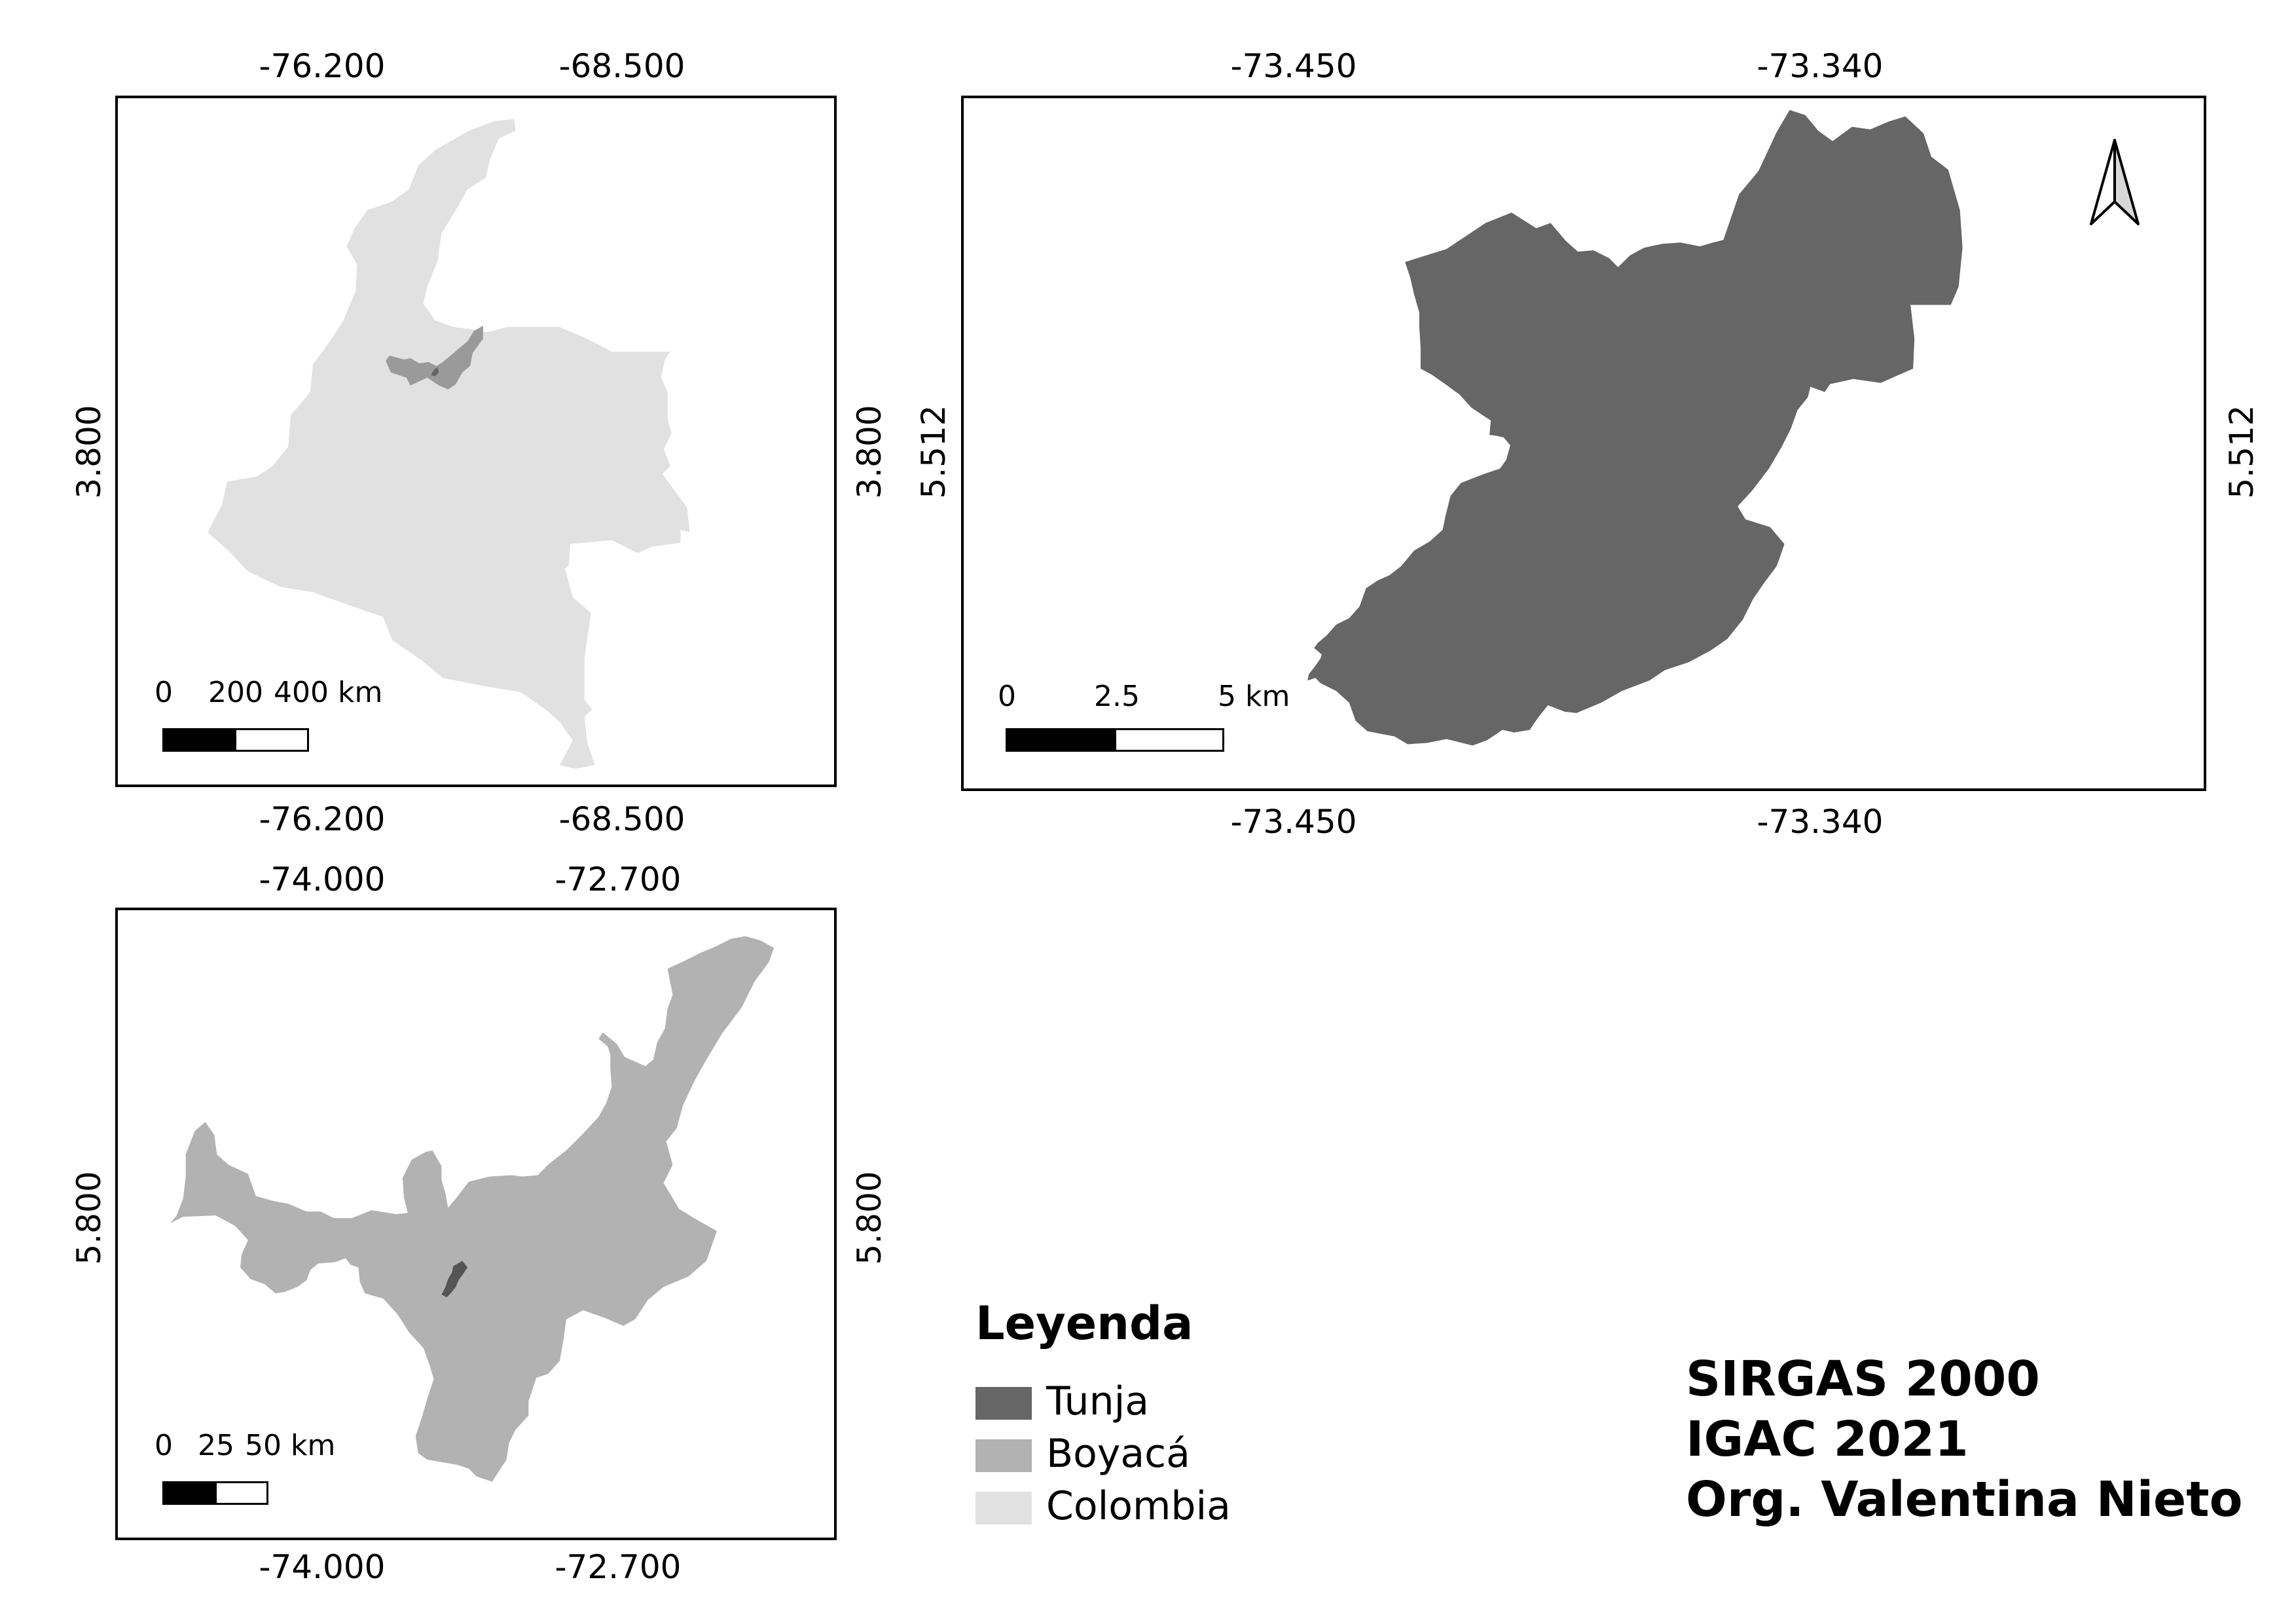 The width and height of the screenshot is (2296, 1624). I want to click on tunja-left-coord: 5.512, so click(934, 452).